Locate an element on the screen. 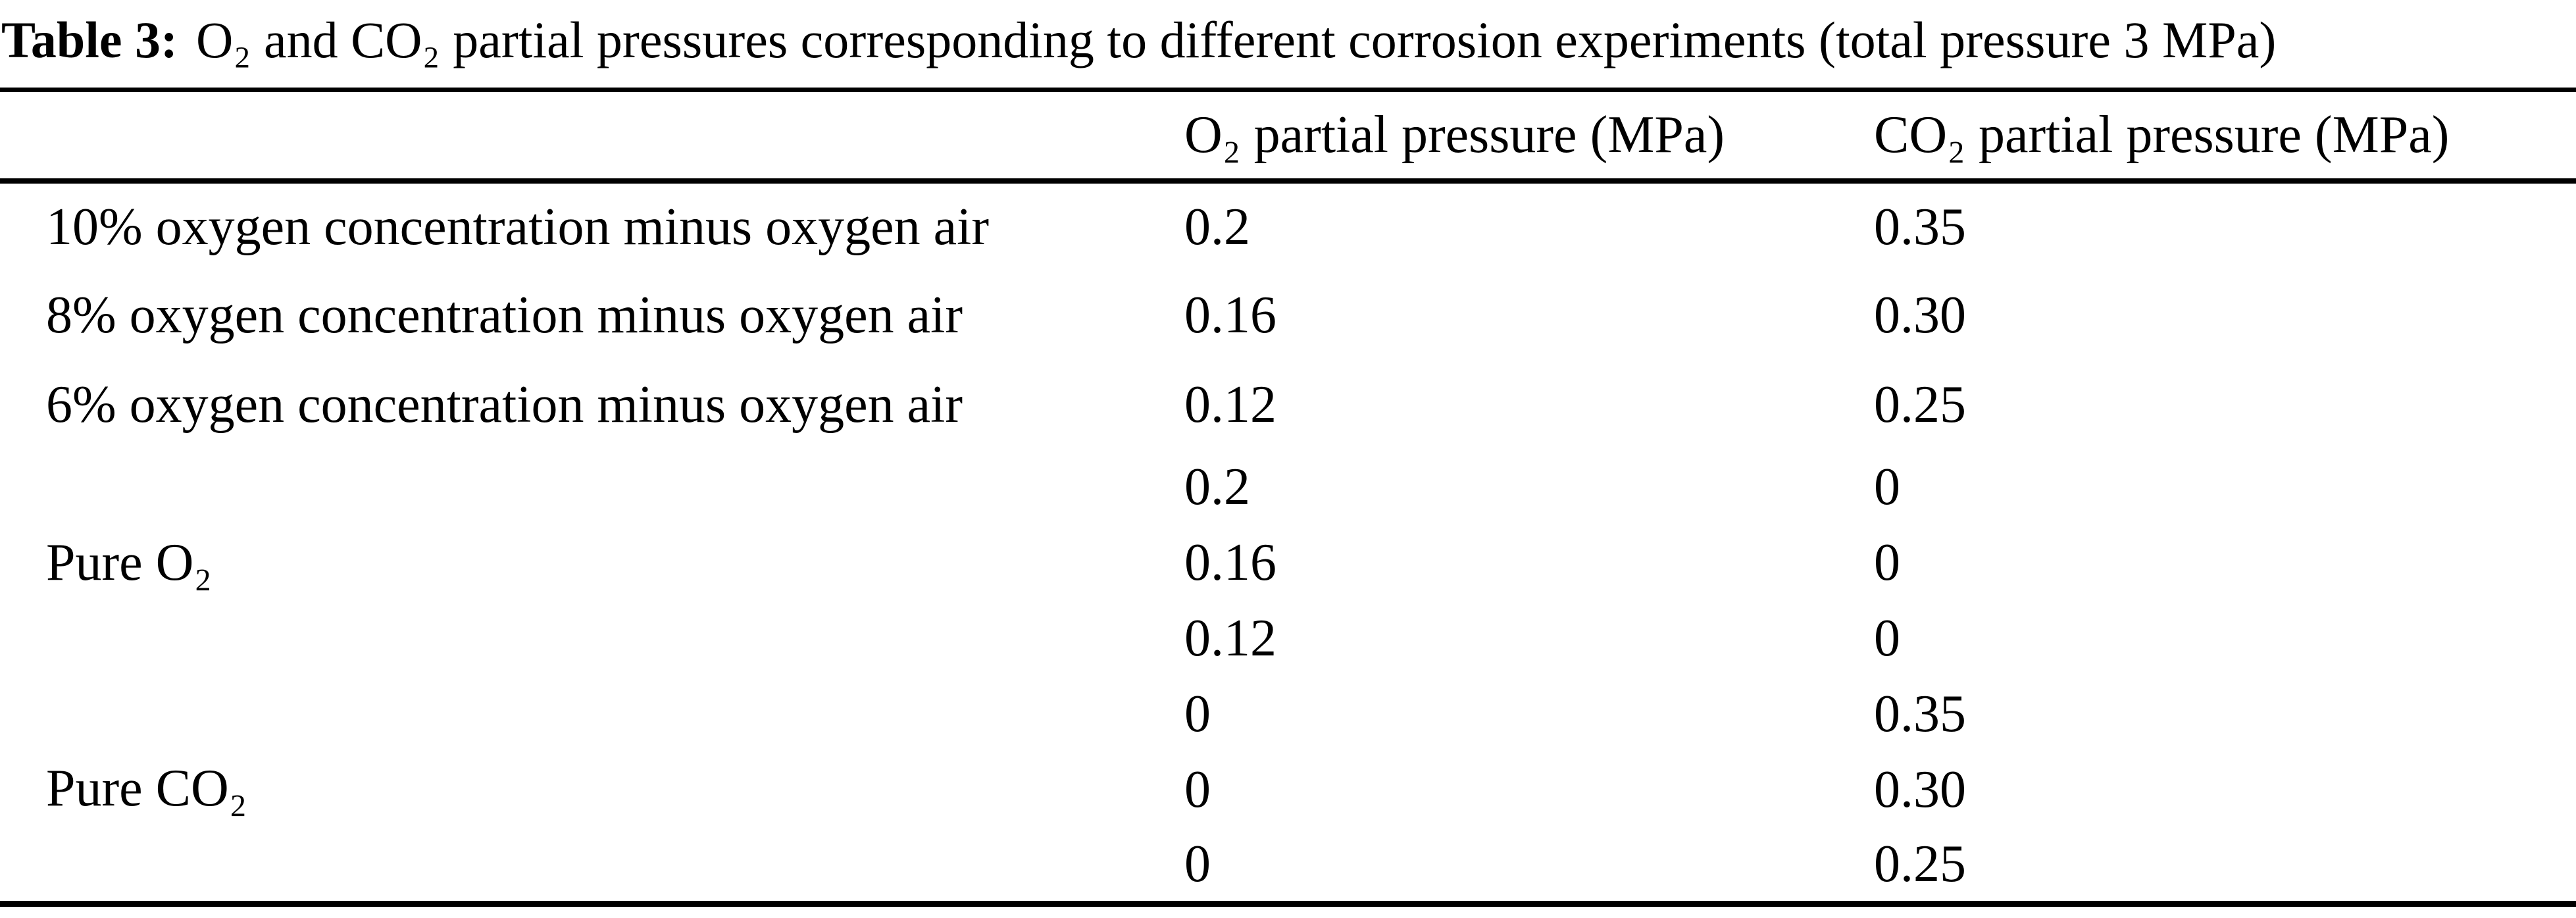 The height and width of the screenshot is (918, 2576). header-co2-partial-pressure: CO₂ partial pressure (MPa) is located at coordinates (2225, 136).